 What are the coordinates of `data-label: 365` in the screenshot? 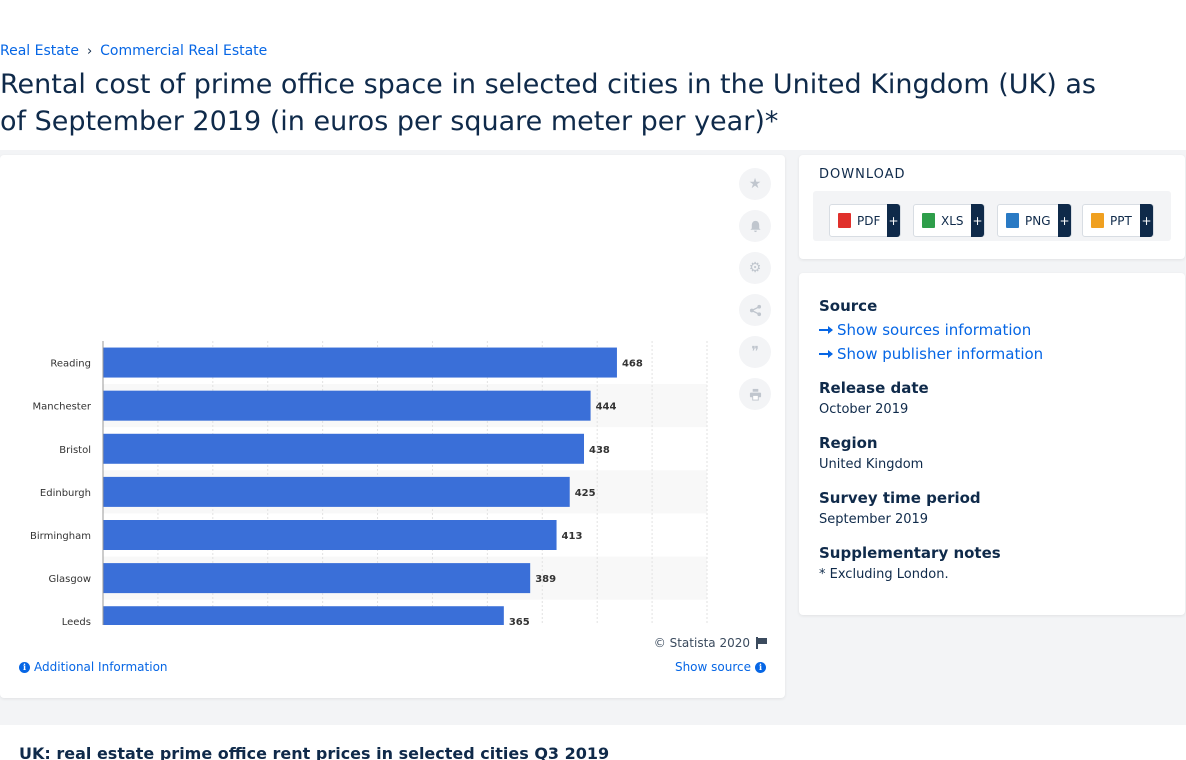 It's located at (519, 621).